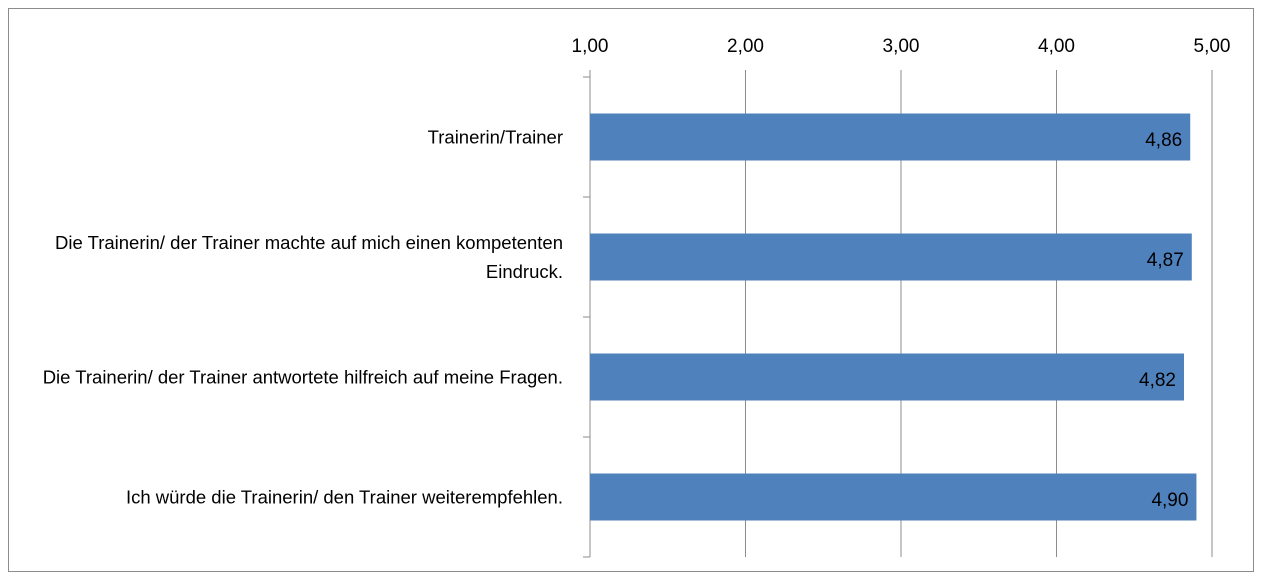 This screenshot has width=1262, height=579. What do you see at coordinates (1212, 46) in the screenshot?
I see `x-tick-label: 5,00` at bounding box center [1212, 46].